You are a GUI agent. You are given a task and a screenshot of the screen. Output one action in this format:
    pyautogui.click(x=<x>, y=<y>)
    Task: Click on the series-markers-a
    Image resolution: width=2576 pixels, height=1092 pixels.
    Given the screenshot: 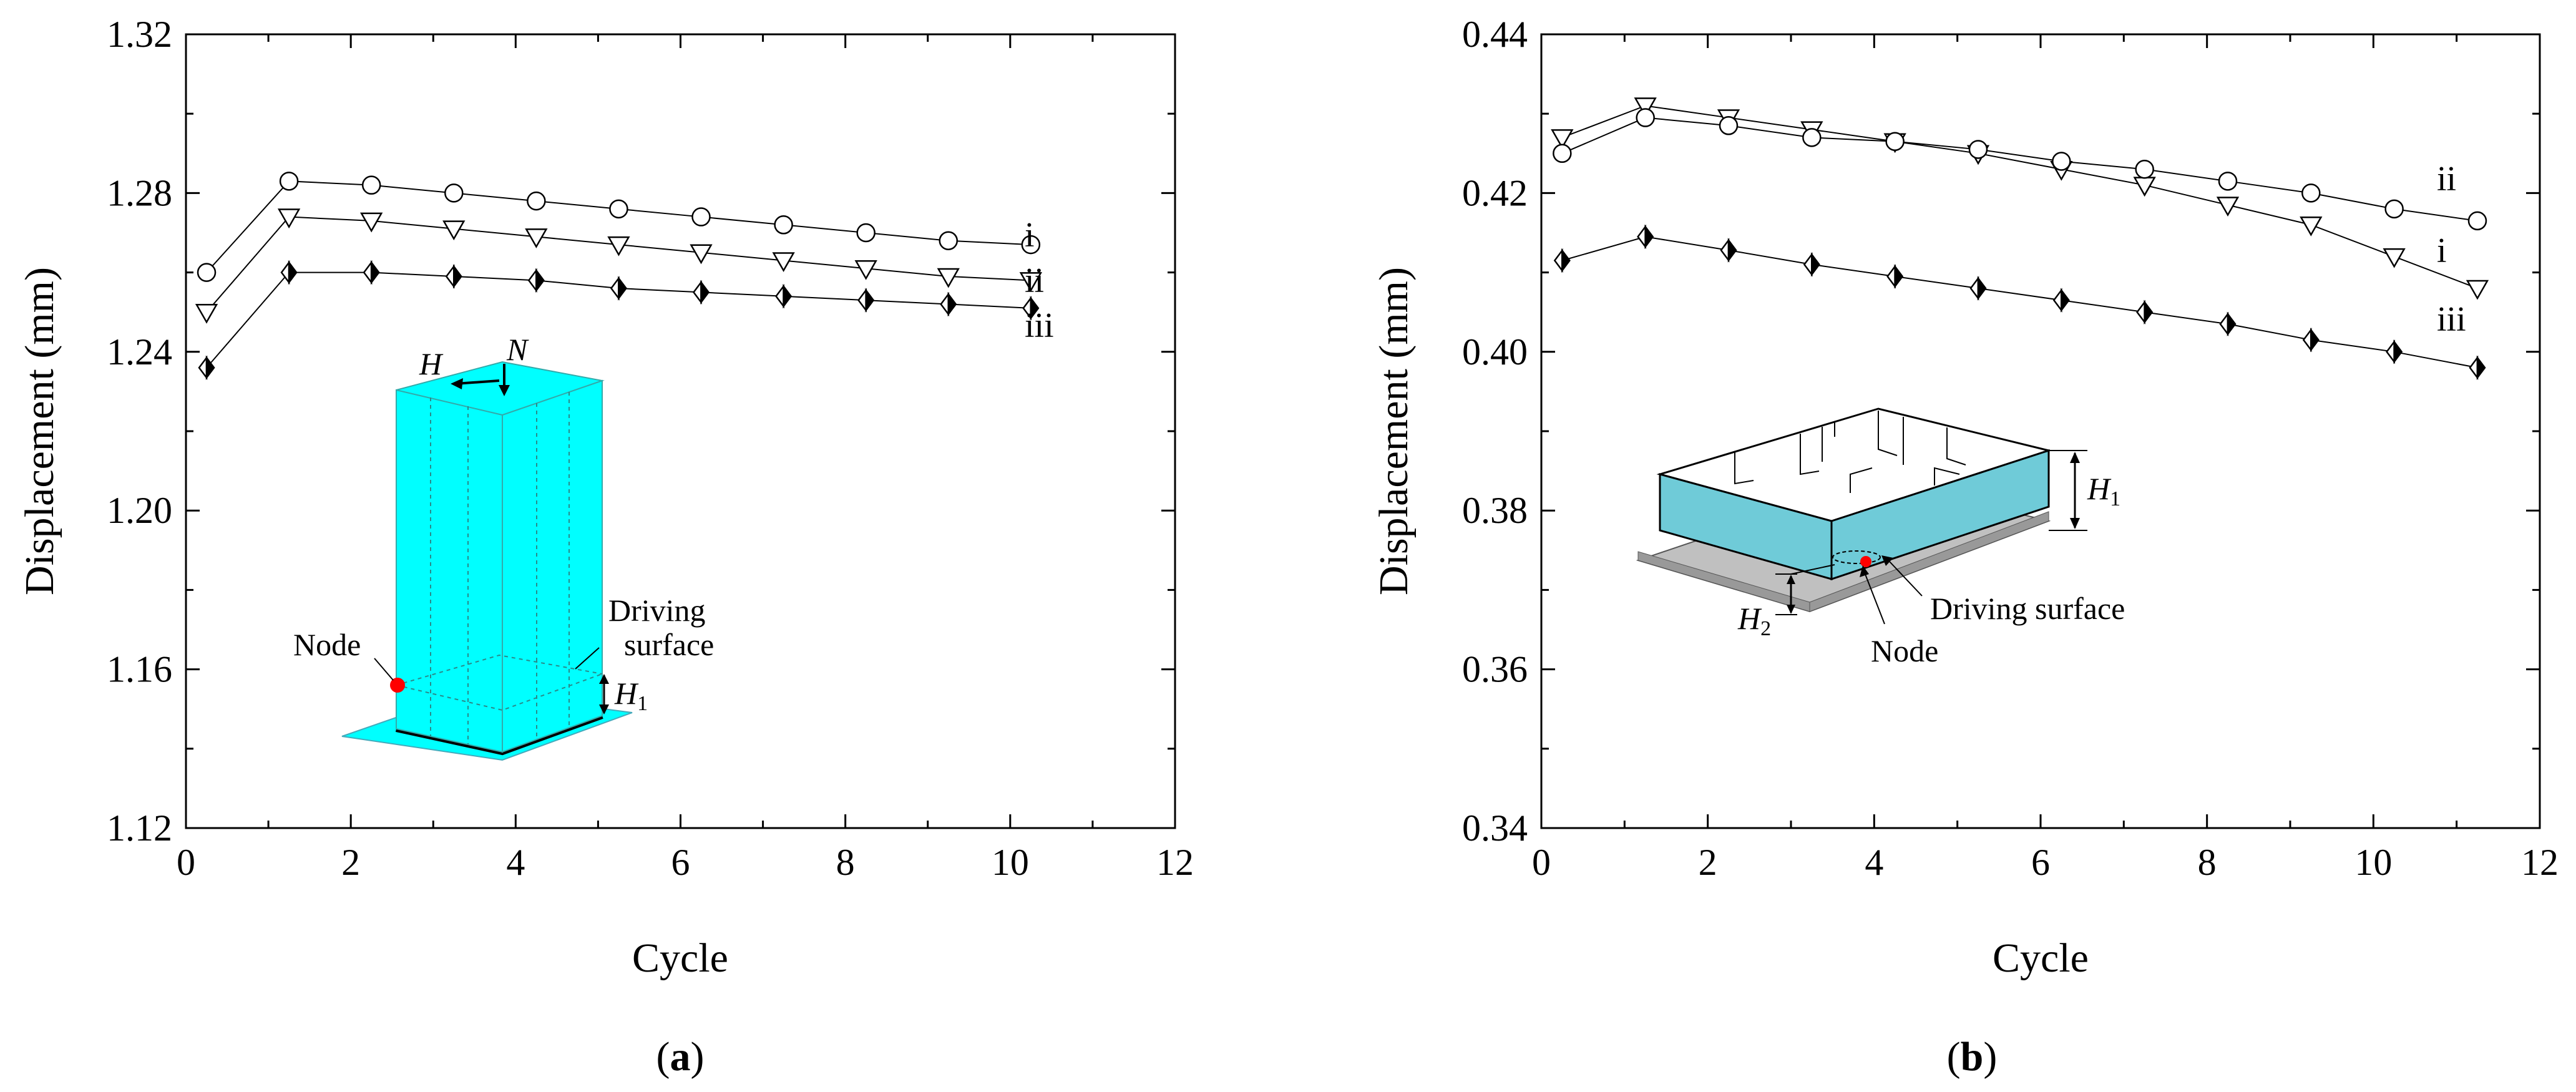 What is the action you would take?
    pyautogui.click(x=619, y=276)
    